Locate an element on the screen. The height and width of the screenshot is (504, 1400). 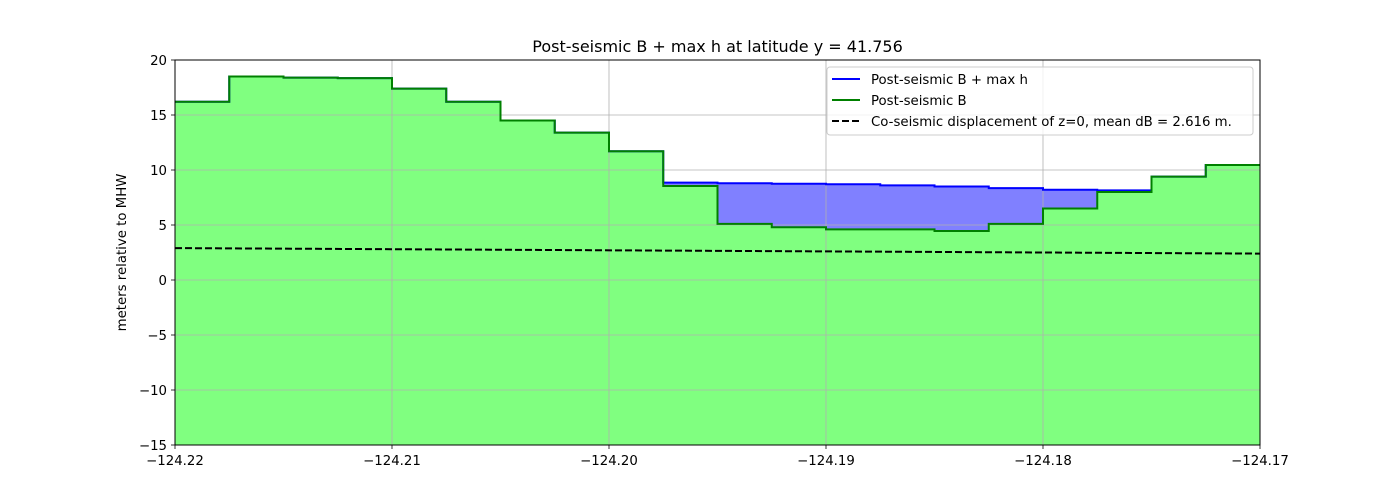
x-tick-label: −124.21 is located at coordinates (392, 461).